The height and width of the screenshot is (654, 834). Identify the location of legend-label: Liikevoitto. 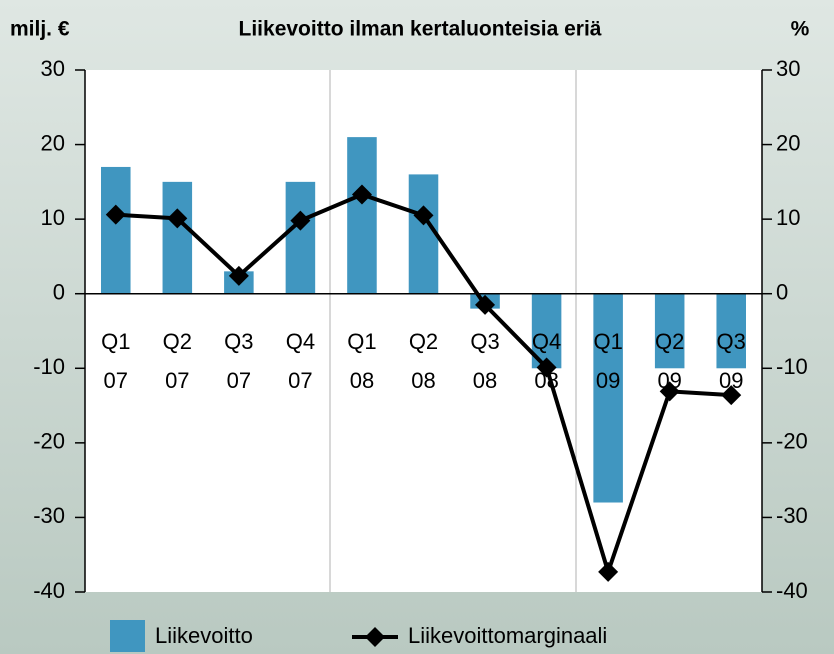
(204, 635).